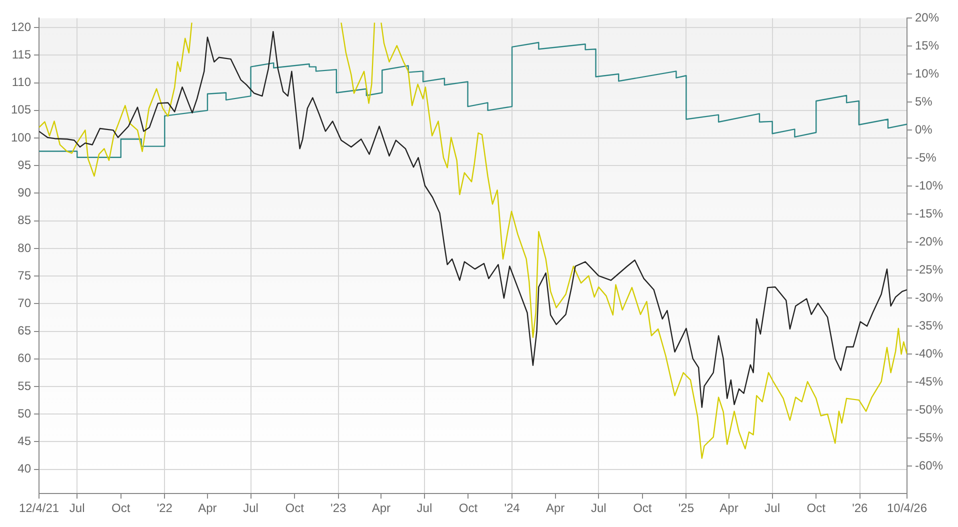  Describe the element at coordinates (929, 325) in the screenshot. I see `y2-tick-label: -35%` at that location.